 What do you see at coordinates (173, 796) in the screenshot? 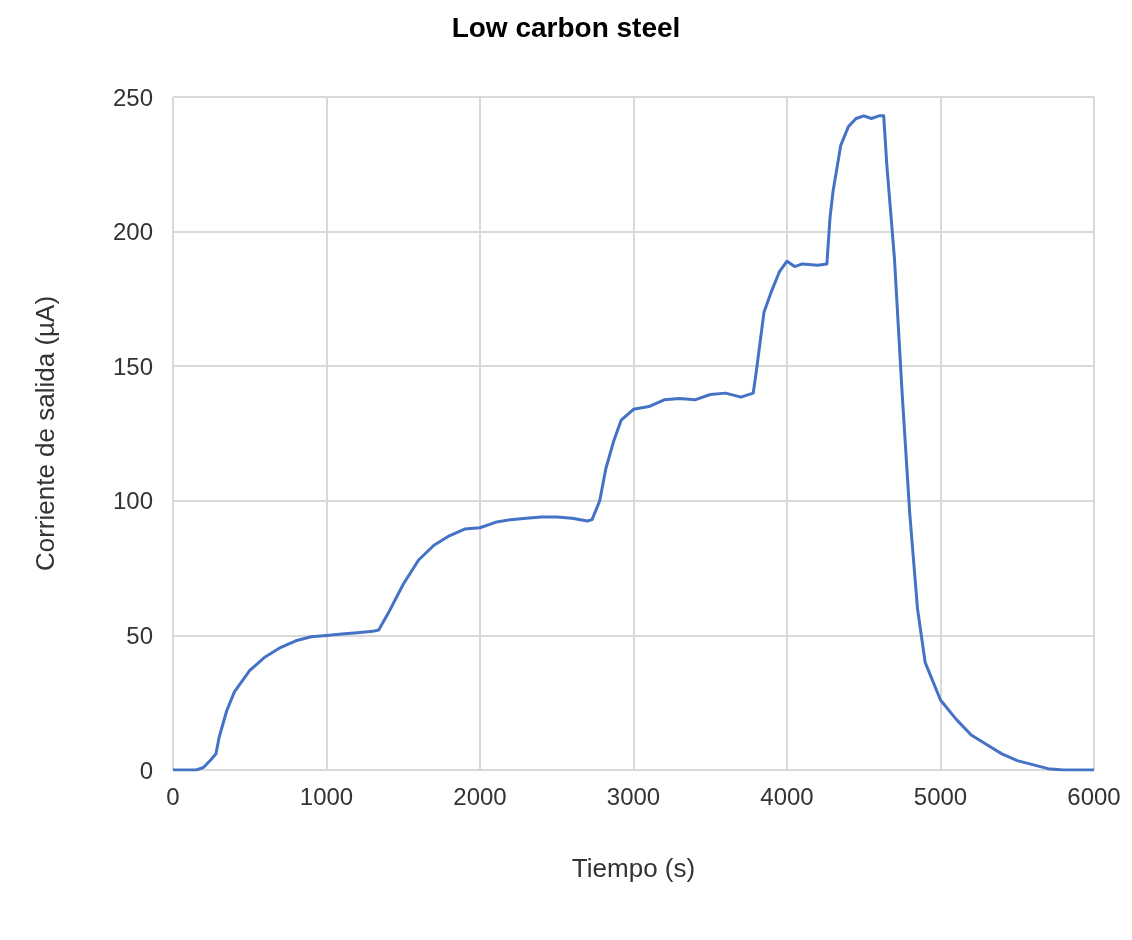
I see `x-tick-label: 0` at bounding box center [173, 796].